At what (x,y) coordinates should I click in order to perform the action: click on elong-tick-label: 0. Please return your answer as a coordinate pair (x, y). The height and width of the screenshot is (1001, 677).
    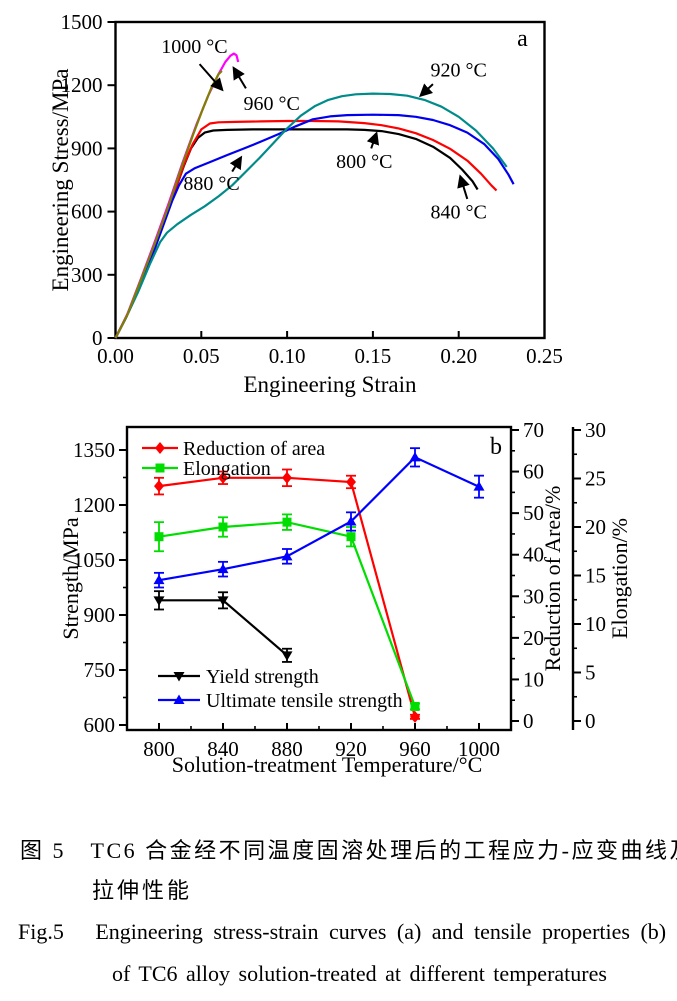
    Looking at the image, I should click on (590, 721).